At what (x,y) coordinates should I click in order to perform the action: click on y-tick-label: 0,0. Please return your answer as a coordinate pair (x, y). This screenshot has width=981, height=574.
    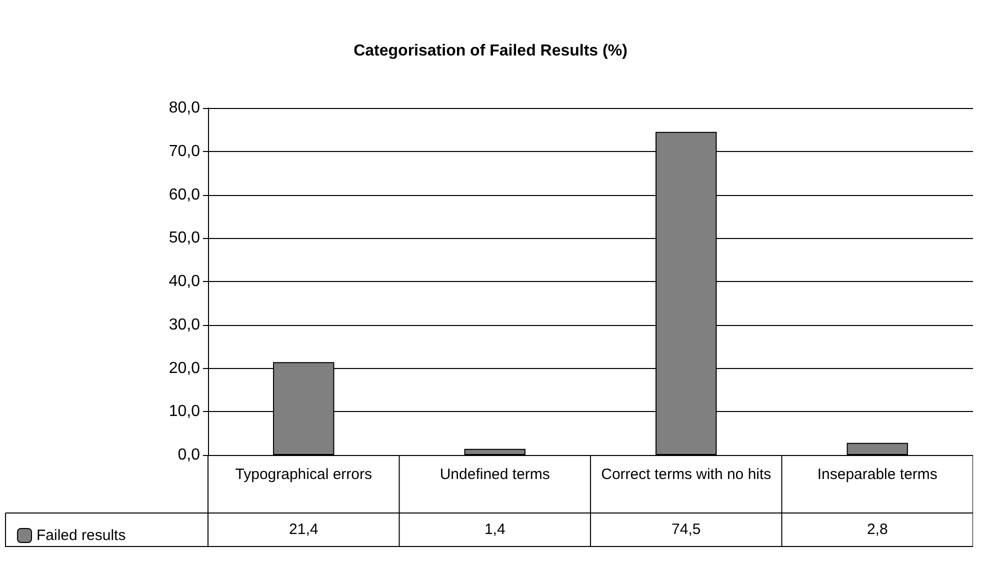
    Looking at the image, I should click on (189, 455).